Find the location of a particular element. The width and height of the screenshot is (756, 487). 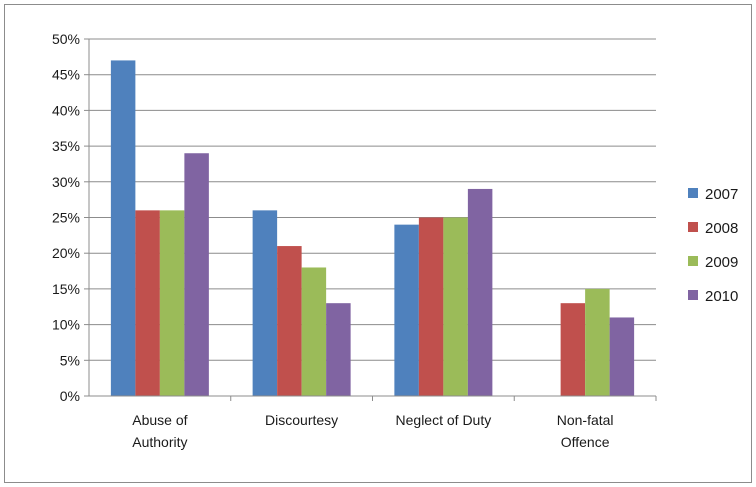

bar-2010-neglect-of-duty is located at coordinates (480, 292).